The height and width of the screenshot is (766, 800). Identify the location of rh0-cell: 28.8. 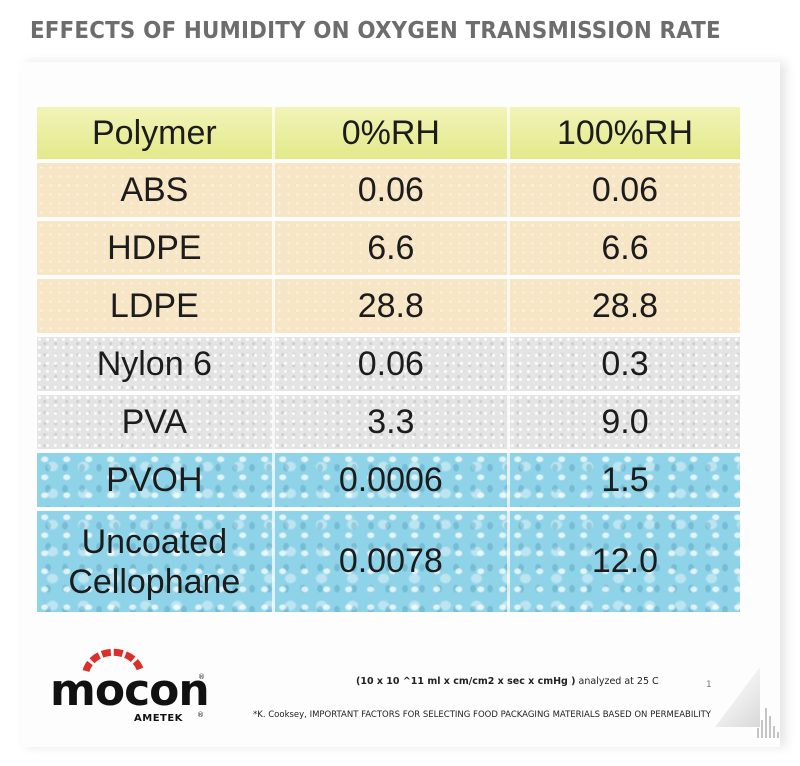
(392, 306).